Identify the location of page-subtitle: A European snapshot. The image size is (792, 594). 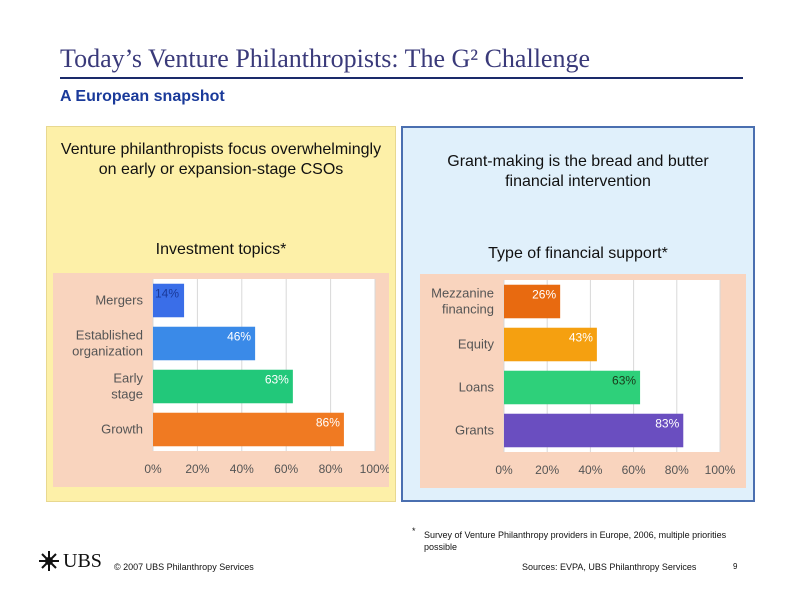
(142, 96).